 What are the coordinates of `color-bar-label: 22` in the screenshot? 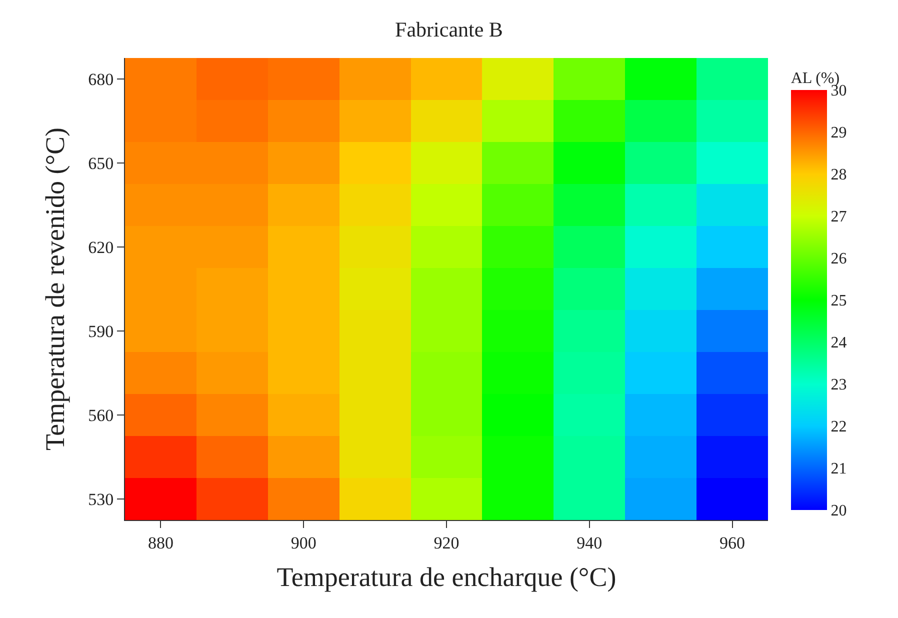 It's located at (838, 427).